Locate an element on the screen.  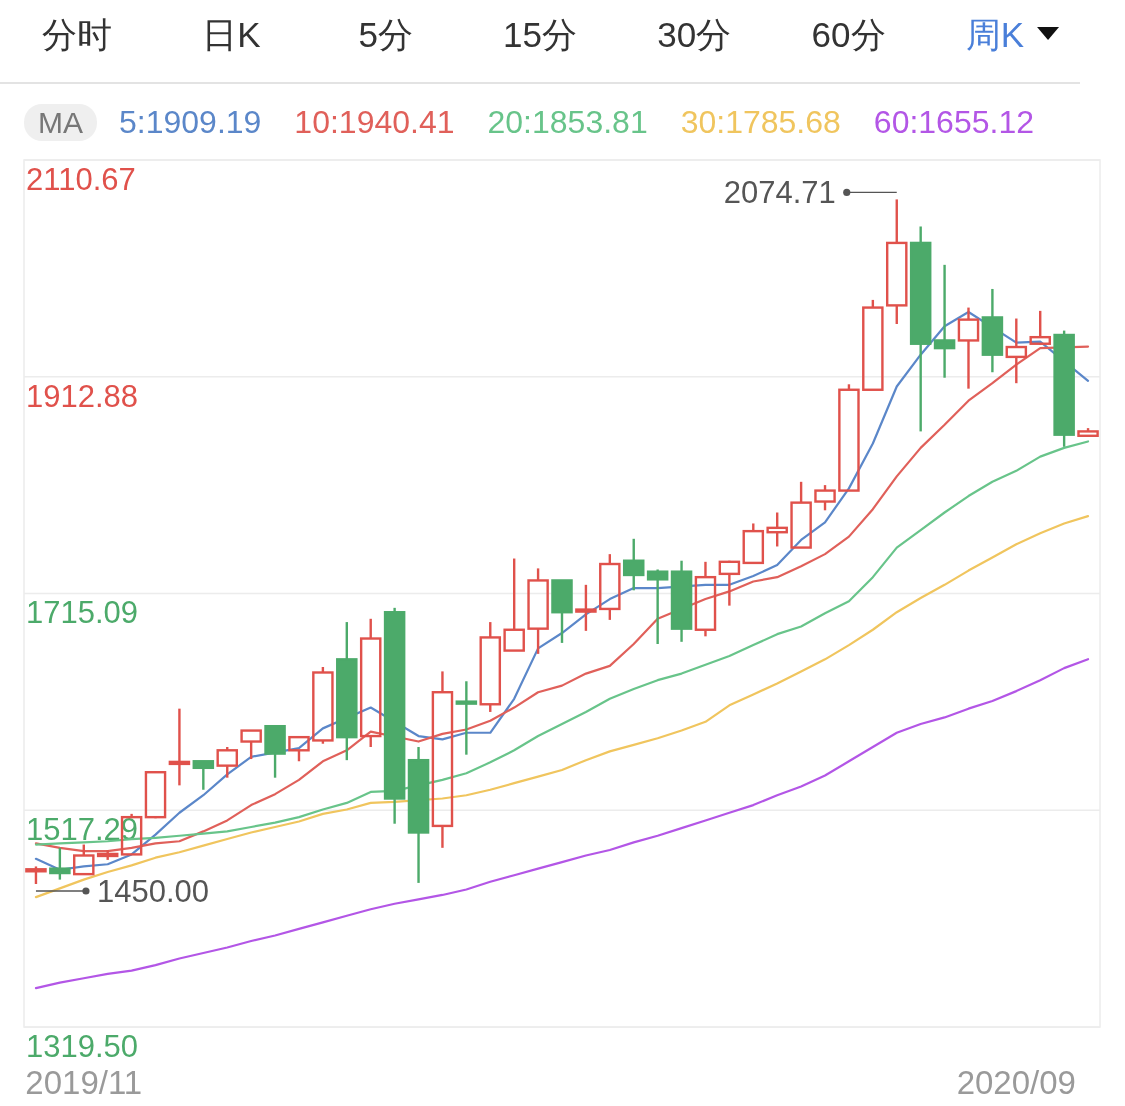
tab-label: 日K is located at coordinates (231, 34).